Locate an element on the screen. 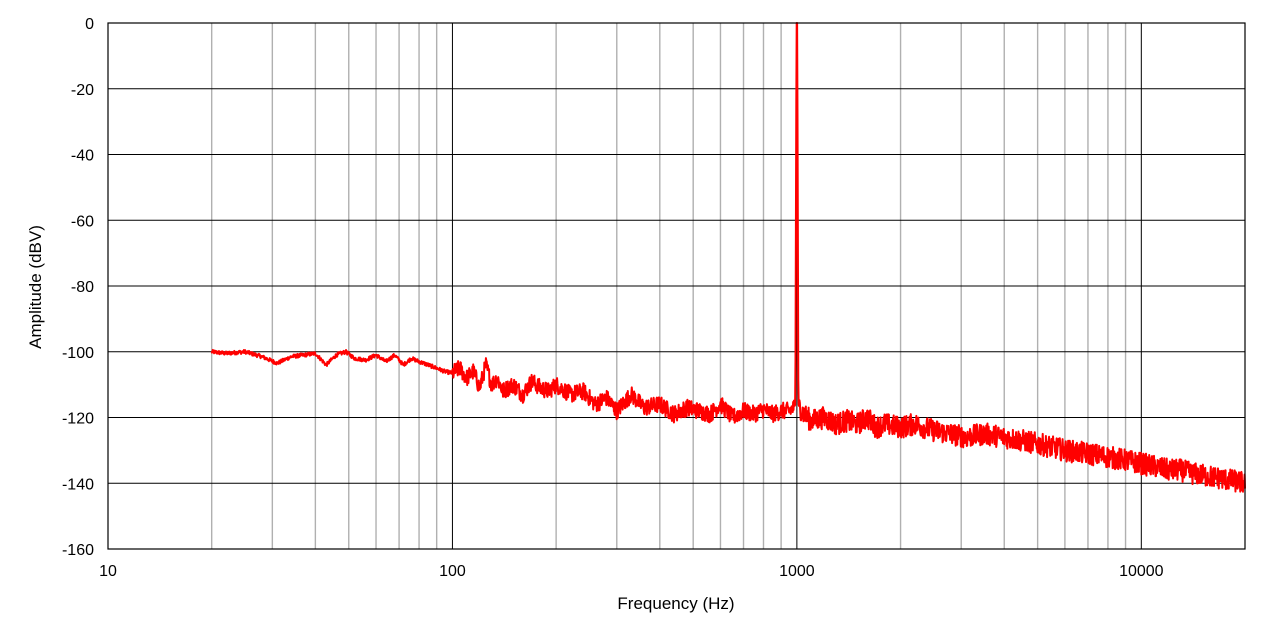 This screenshot has width=1270, height=623. x-tick-label: 1000 is located at coordinates (797, 571).